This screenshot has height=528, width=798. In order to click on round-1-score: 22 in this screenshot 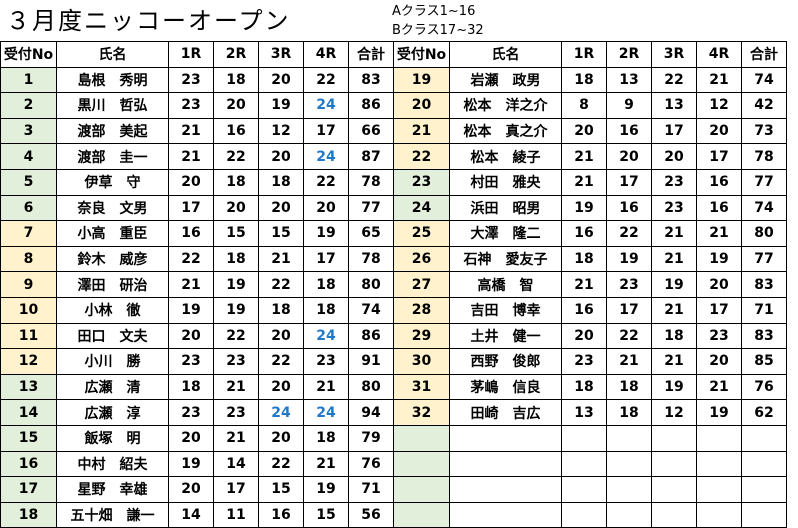, I will do `click(191, 259)`.